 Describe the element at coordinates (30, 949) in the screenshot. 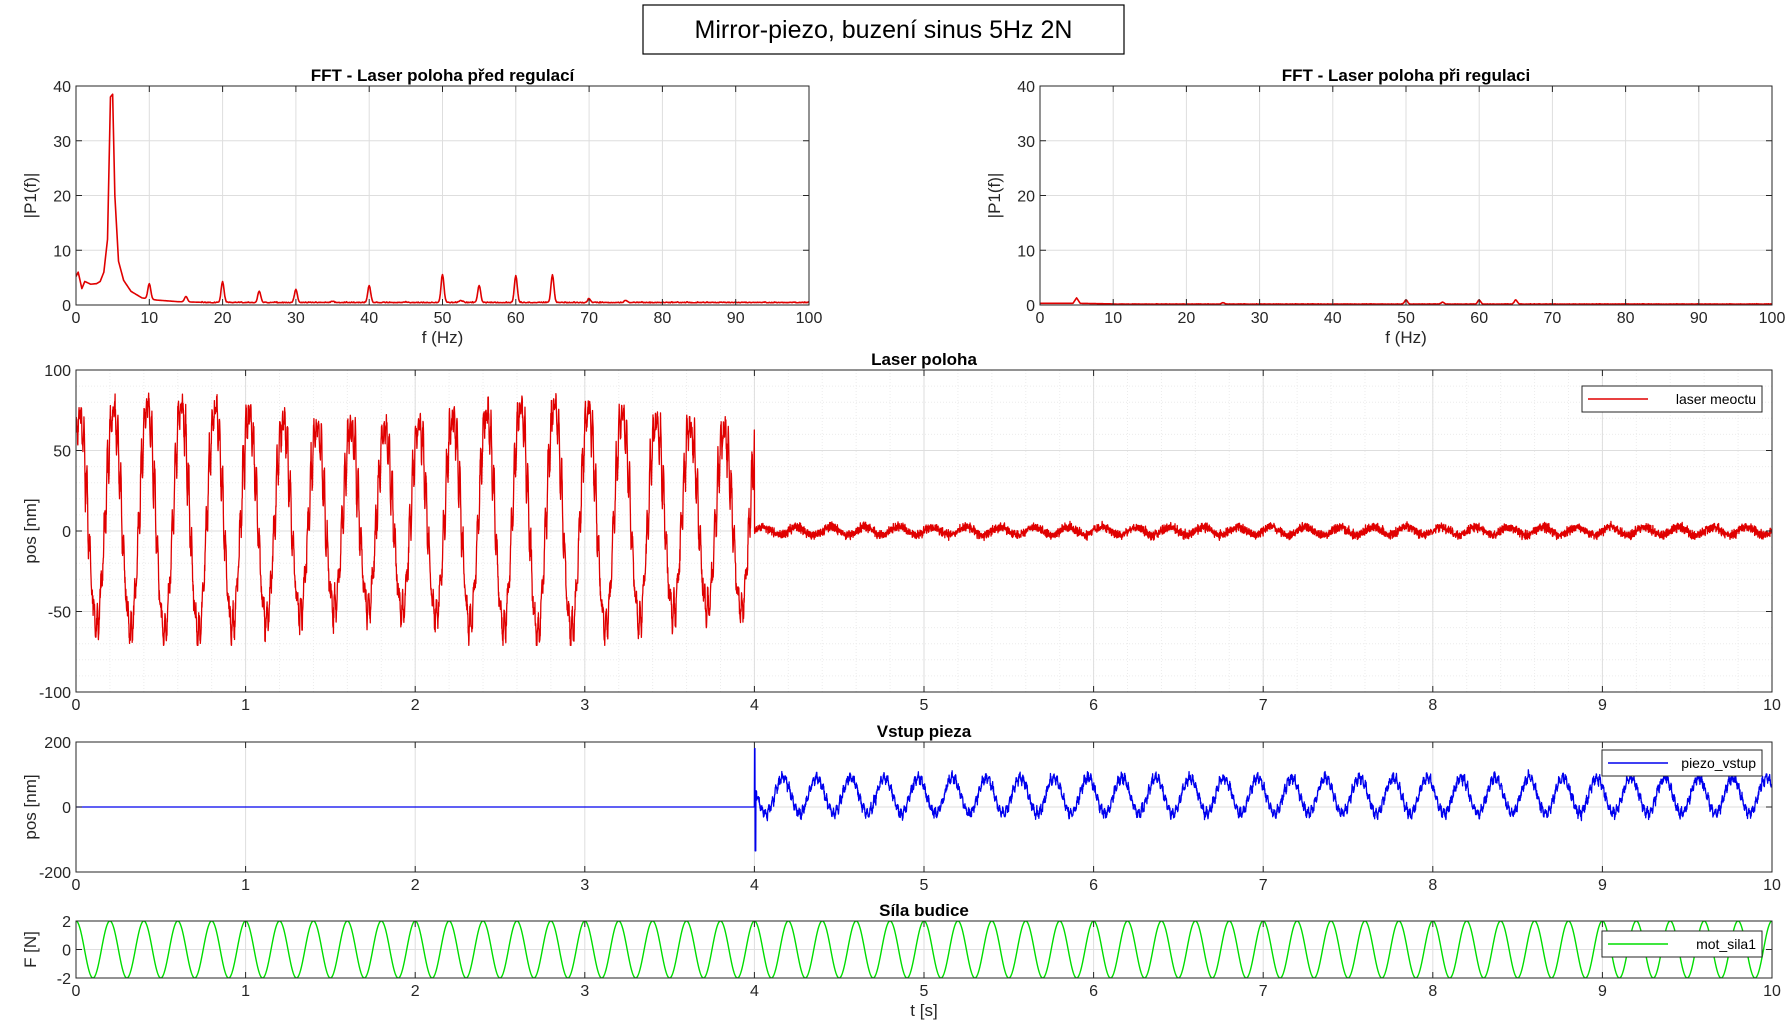

I see `y-axis-label: F [N]` at that location.